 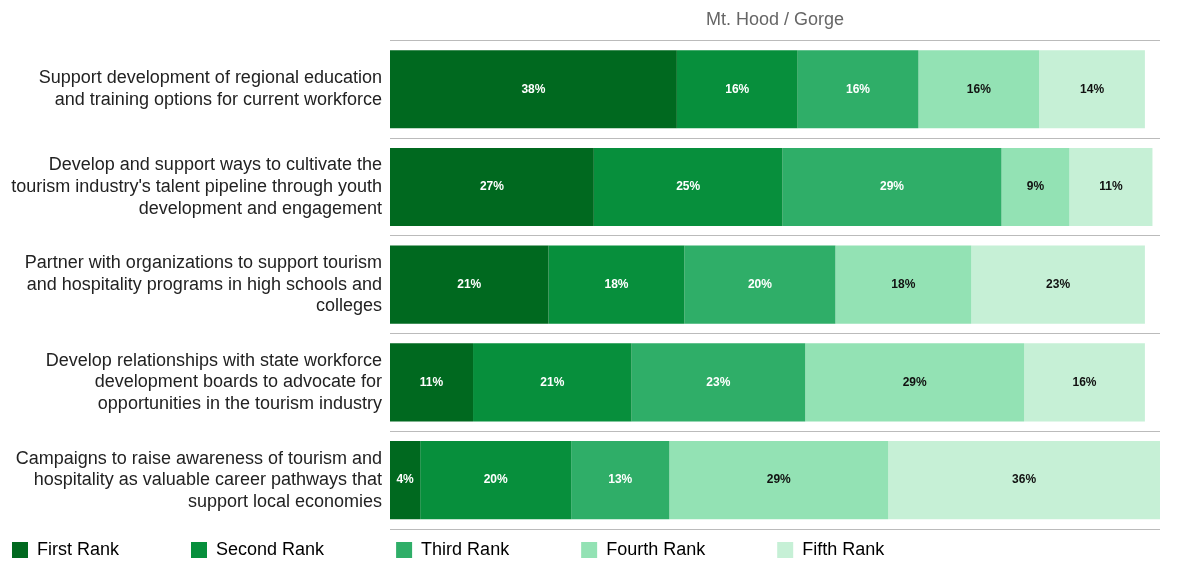 I want to click on data-label: 36%, so click(x=1024, y=479).